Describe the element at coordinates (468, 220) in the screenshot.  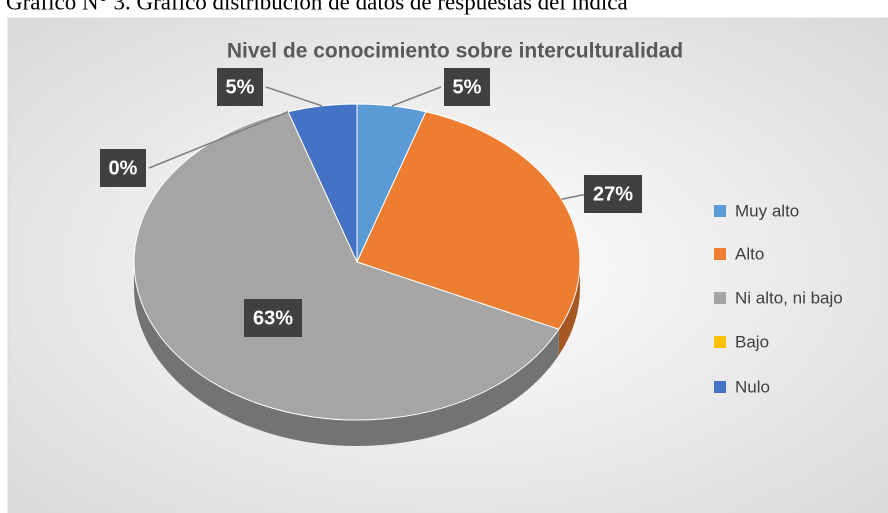
I see `pie-slice` at that location.